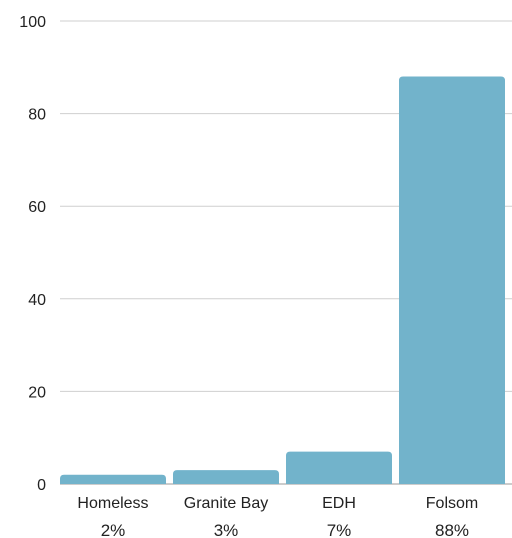 This screenshot has width=512, height=538. Describe the element at coordinates (32, 22) in the screenshot. I see `y-tick-label: 100` at that location.